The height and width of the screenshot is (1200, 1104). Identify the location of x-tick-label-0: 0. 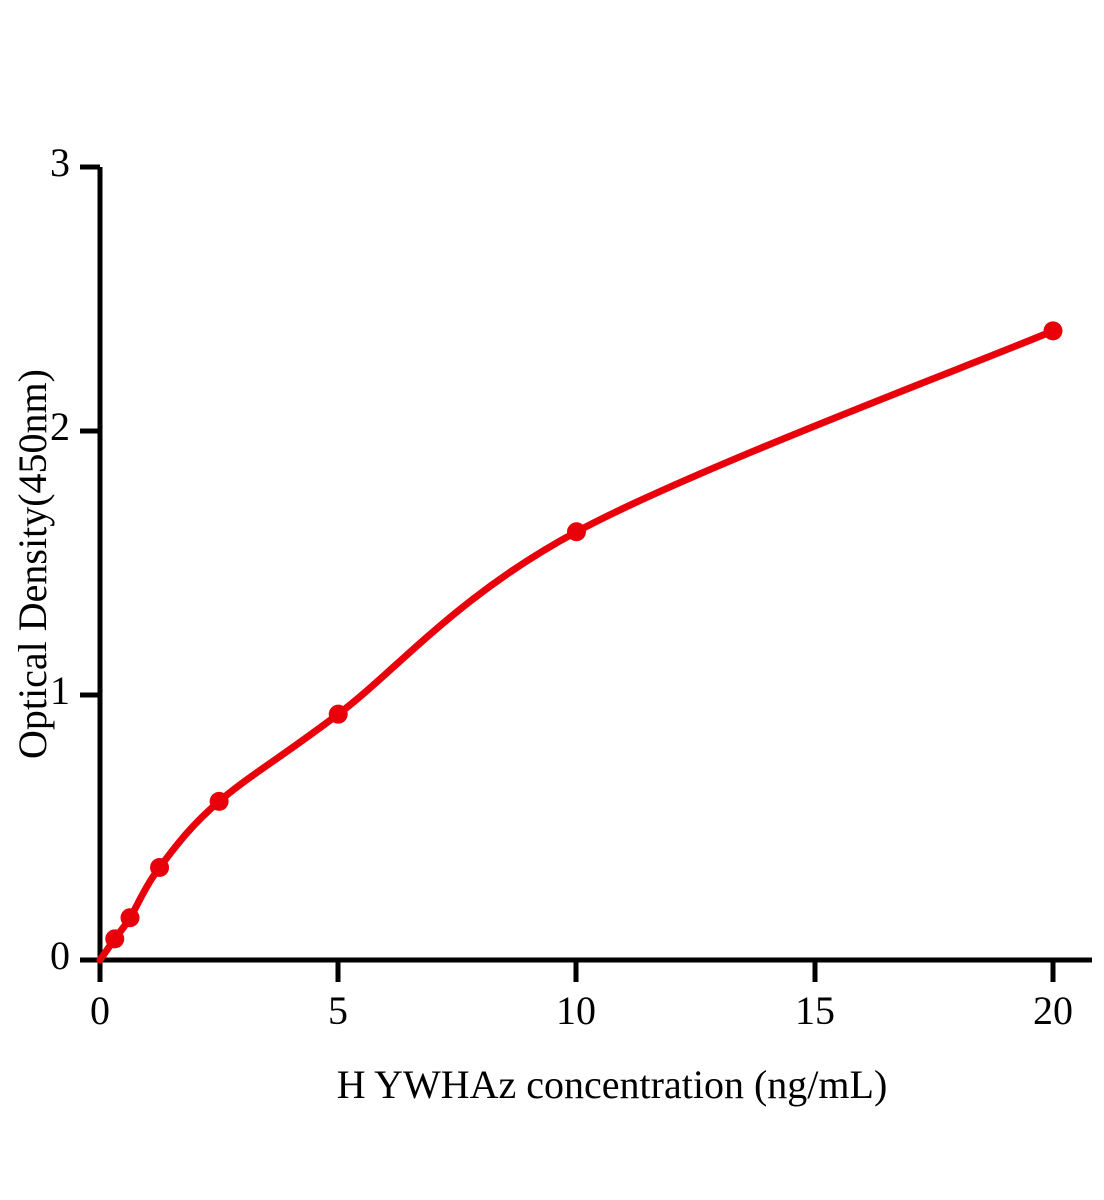
(100, 1010).